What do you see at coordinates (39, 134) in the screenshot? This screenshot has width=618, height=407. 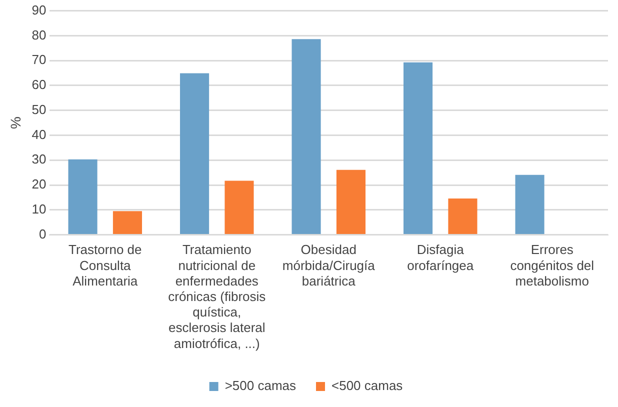 I see `y-tick-label: 40` at bounding box center [39, 134].